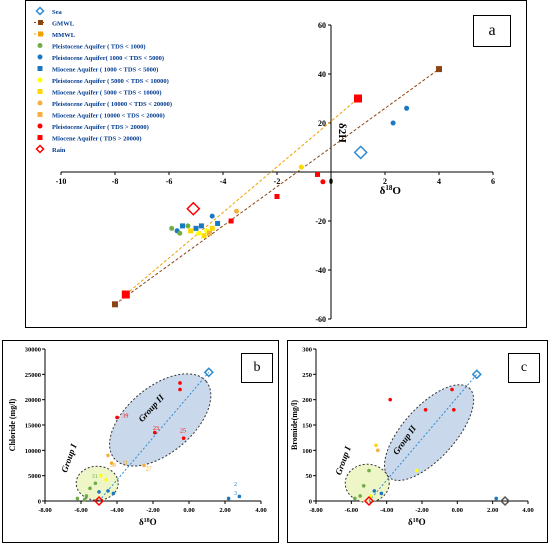 This screenshot has width=550, height=544. I want to click on panel-a-label-box: a, so click(492, 31).